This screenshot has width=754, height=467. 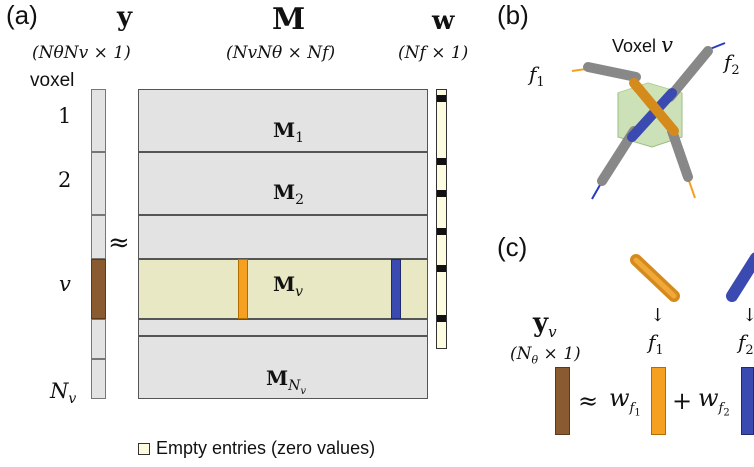 What do you see at coordinates (297, 387) in the screenshot?
I see `m-block-label-nv-sub: Nv` at bounding box center [297, 387].